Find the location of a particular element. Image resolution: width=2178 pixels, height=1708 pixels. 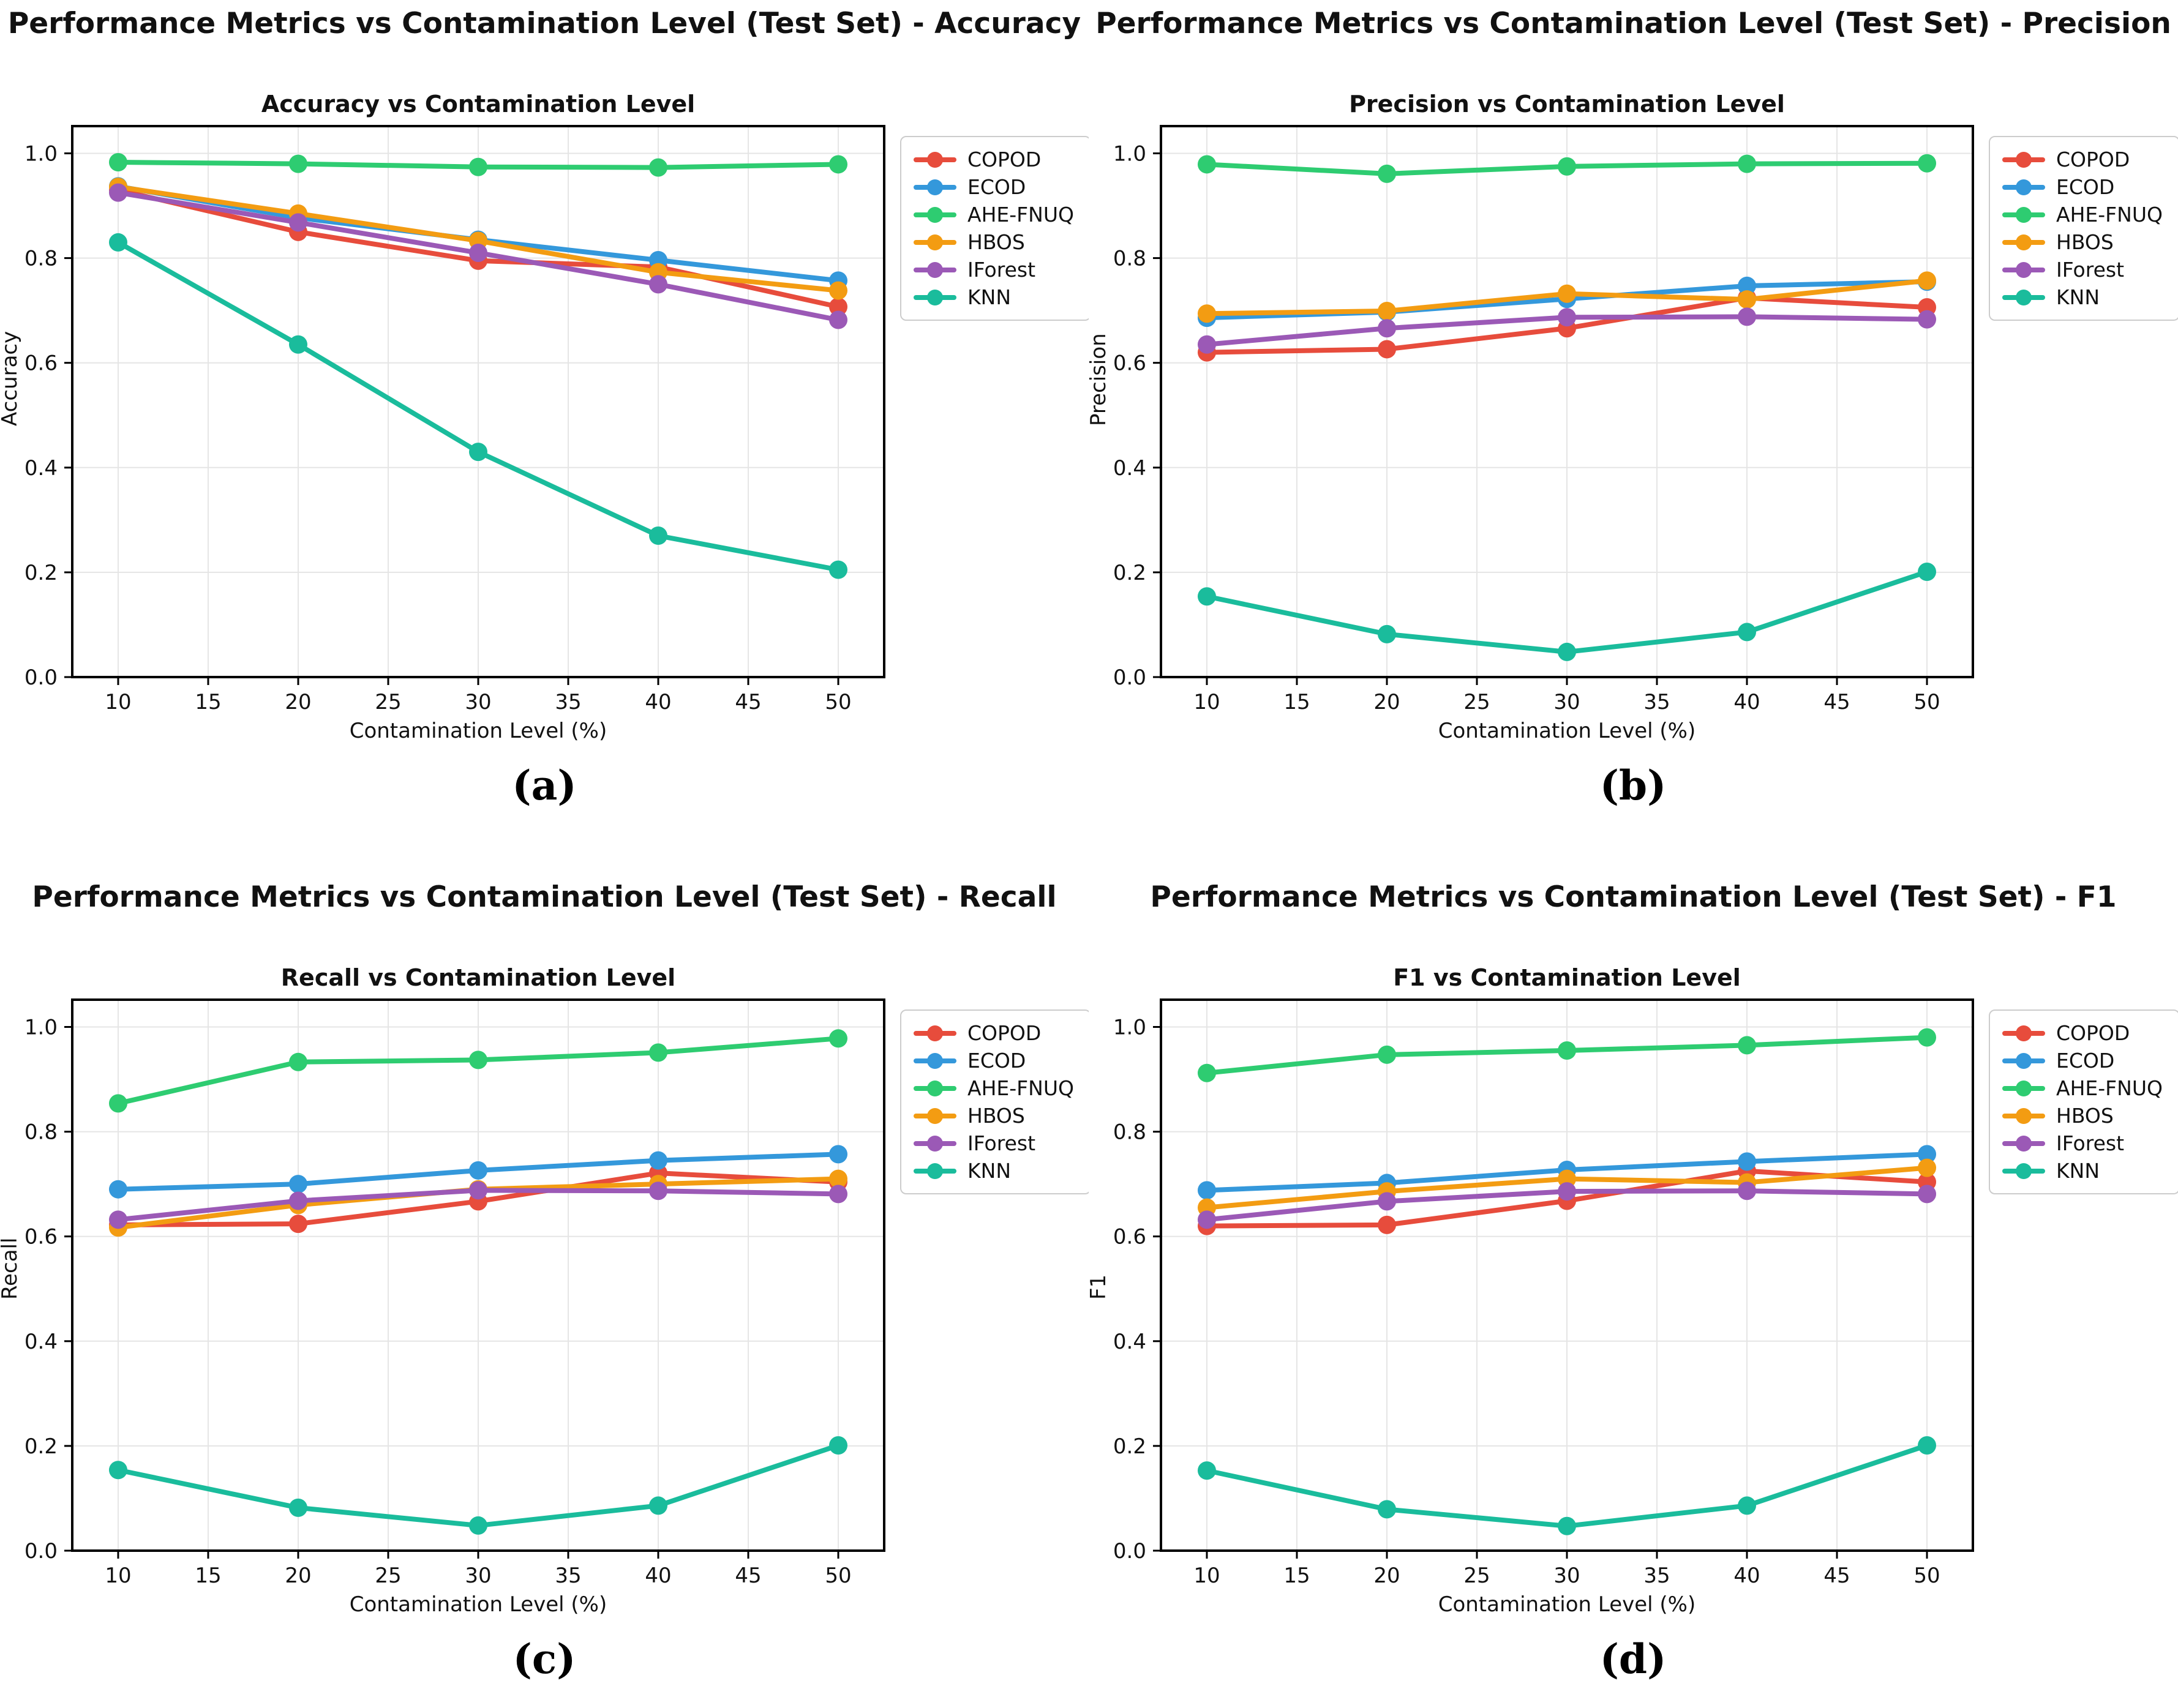

legend-item-AHE-FNUQ: AHE-FNUQ is located at coordinates (994, 214).